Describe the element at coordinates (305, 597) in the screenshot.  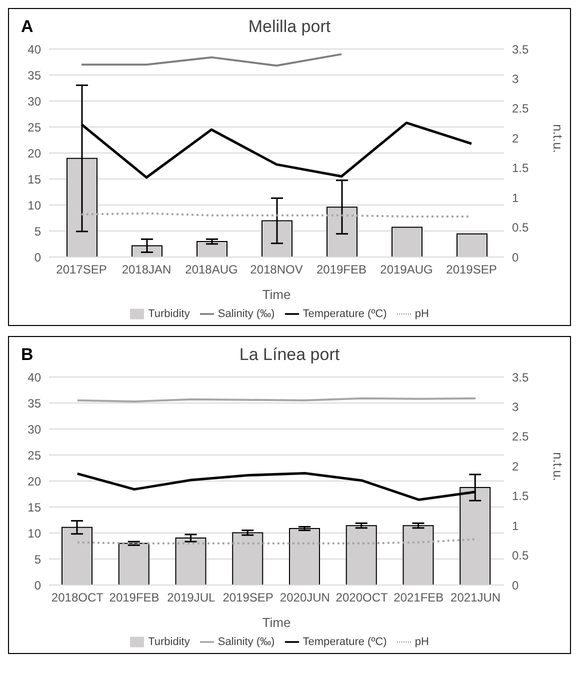
I see `x-tick-label: 2020JUN` at that location.